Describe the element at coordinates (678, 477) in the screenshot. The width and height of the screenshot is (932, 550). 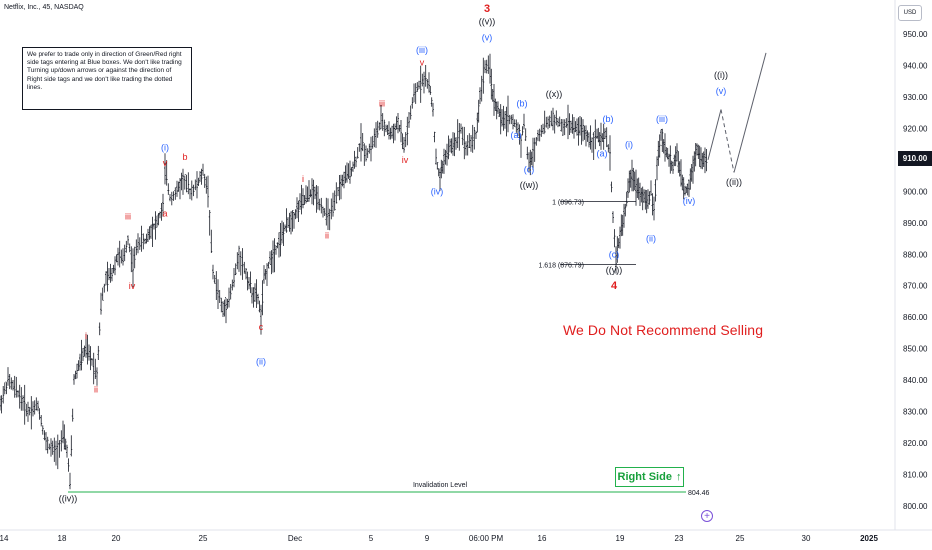
I see `arrow-up-icon: ↑` at that location.